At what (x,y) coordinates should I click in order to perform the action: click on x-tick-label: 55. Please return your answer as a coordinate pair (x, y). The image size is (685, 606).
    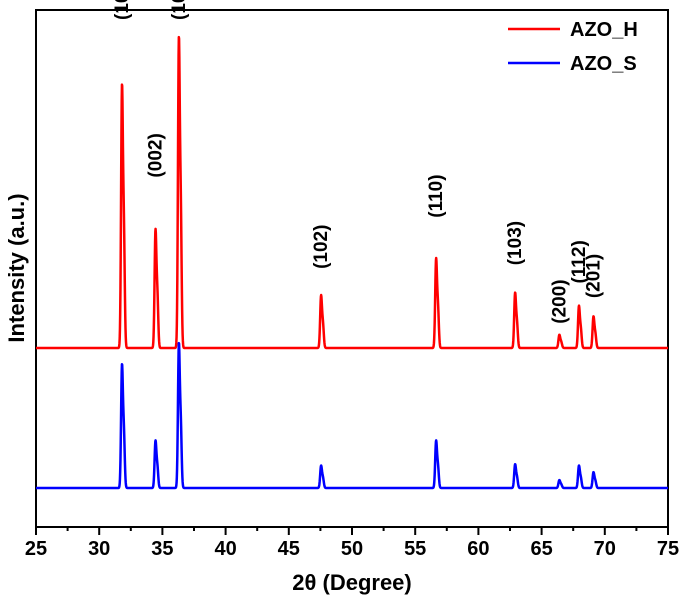
    Looking at the image, I should click on (415, 549).